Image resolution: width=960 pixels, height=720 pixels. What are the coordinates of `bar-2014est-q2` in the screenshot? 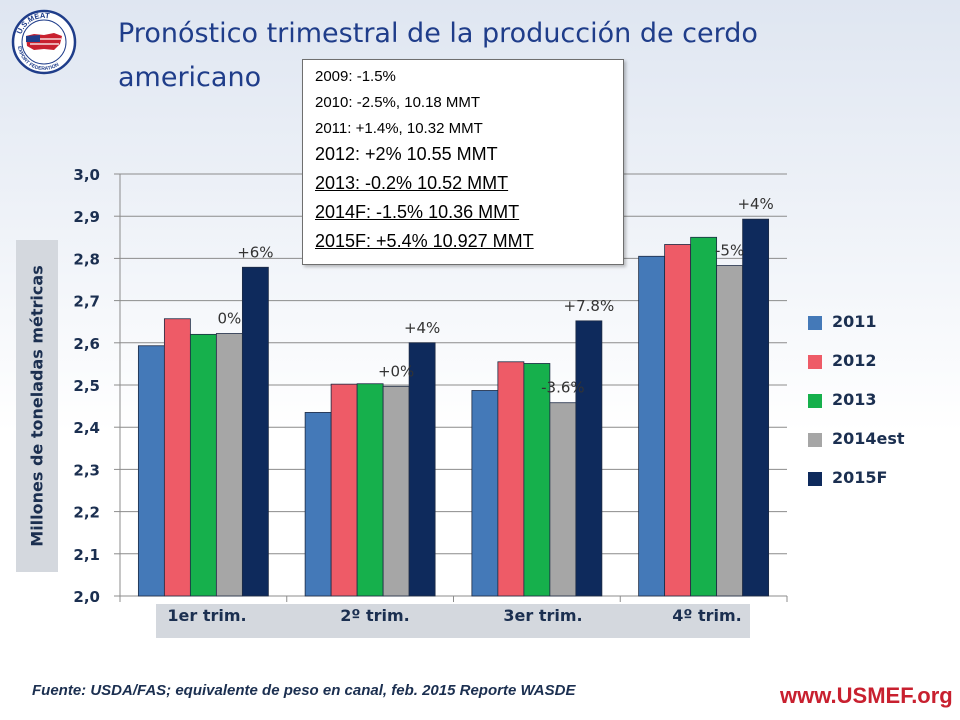 It's located at (396, 491).